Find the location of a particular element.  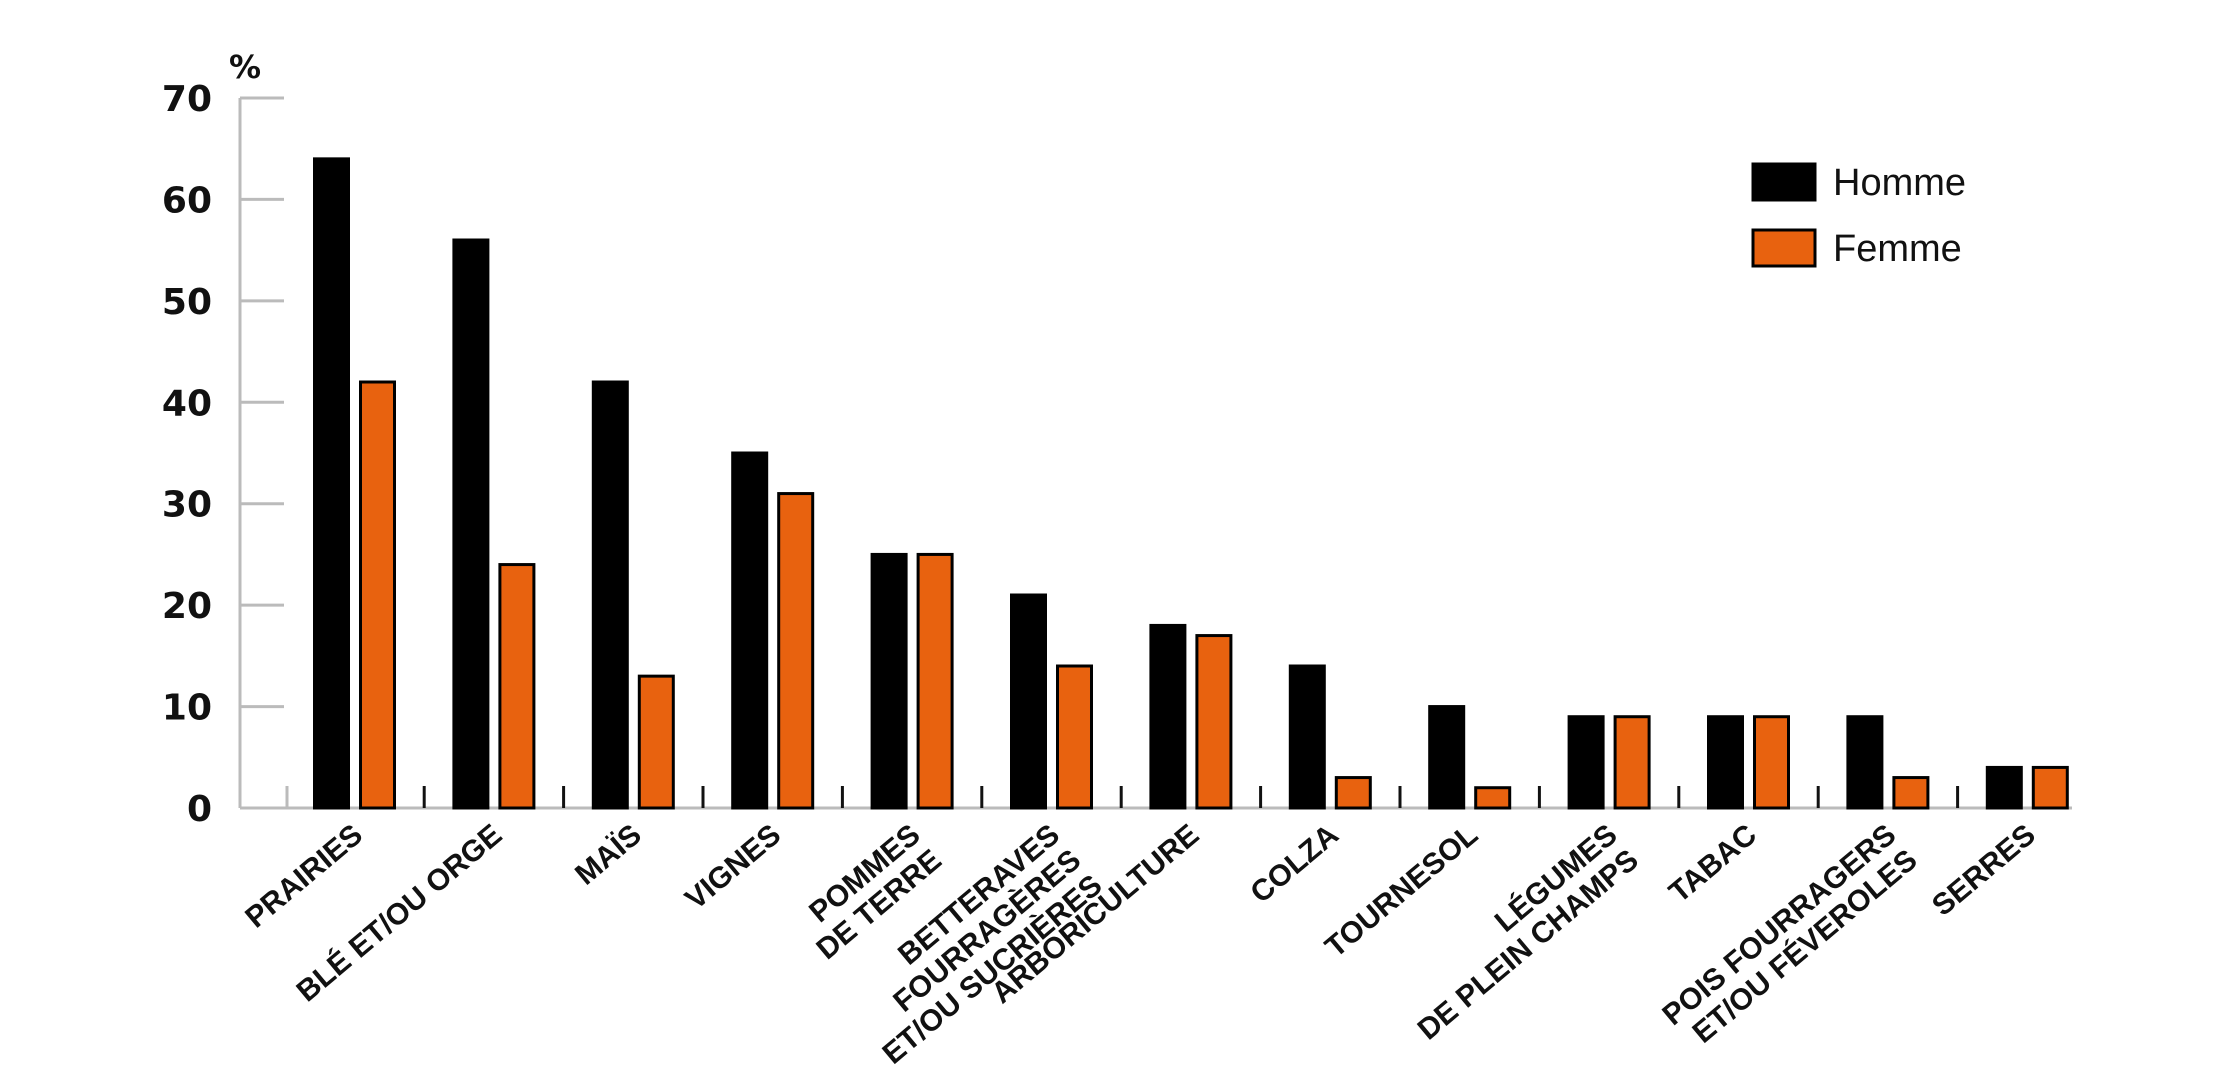

y-tick-label-10: 10 is located at coordinates (187, 708).